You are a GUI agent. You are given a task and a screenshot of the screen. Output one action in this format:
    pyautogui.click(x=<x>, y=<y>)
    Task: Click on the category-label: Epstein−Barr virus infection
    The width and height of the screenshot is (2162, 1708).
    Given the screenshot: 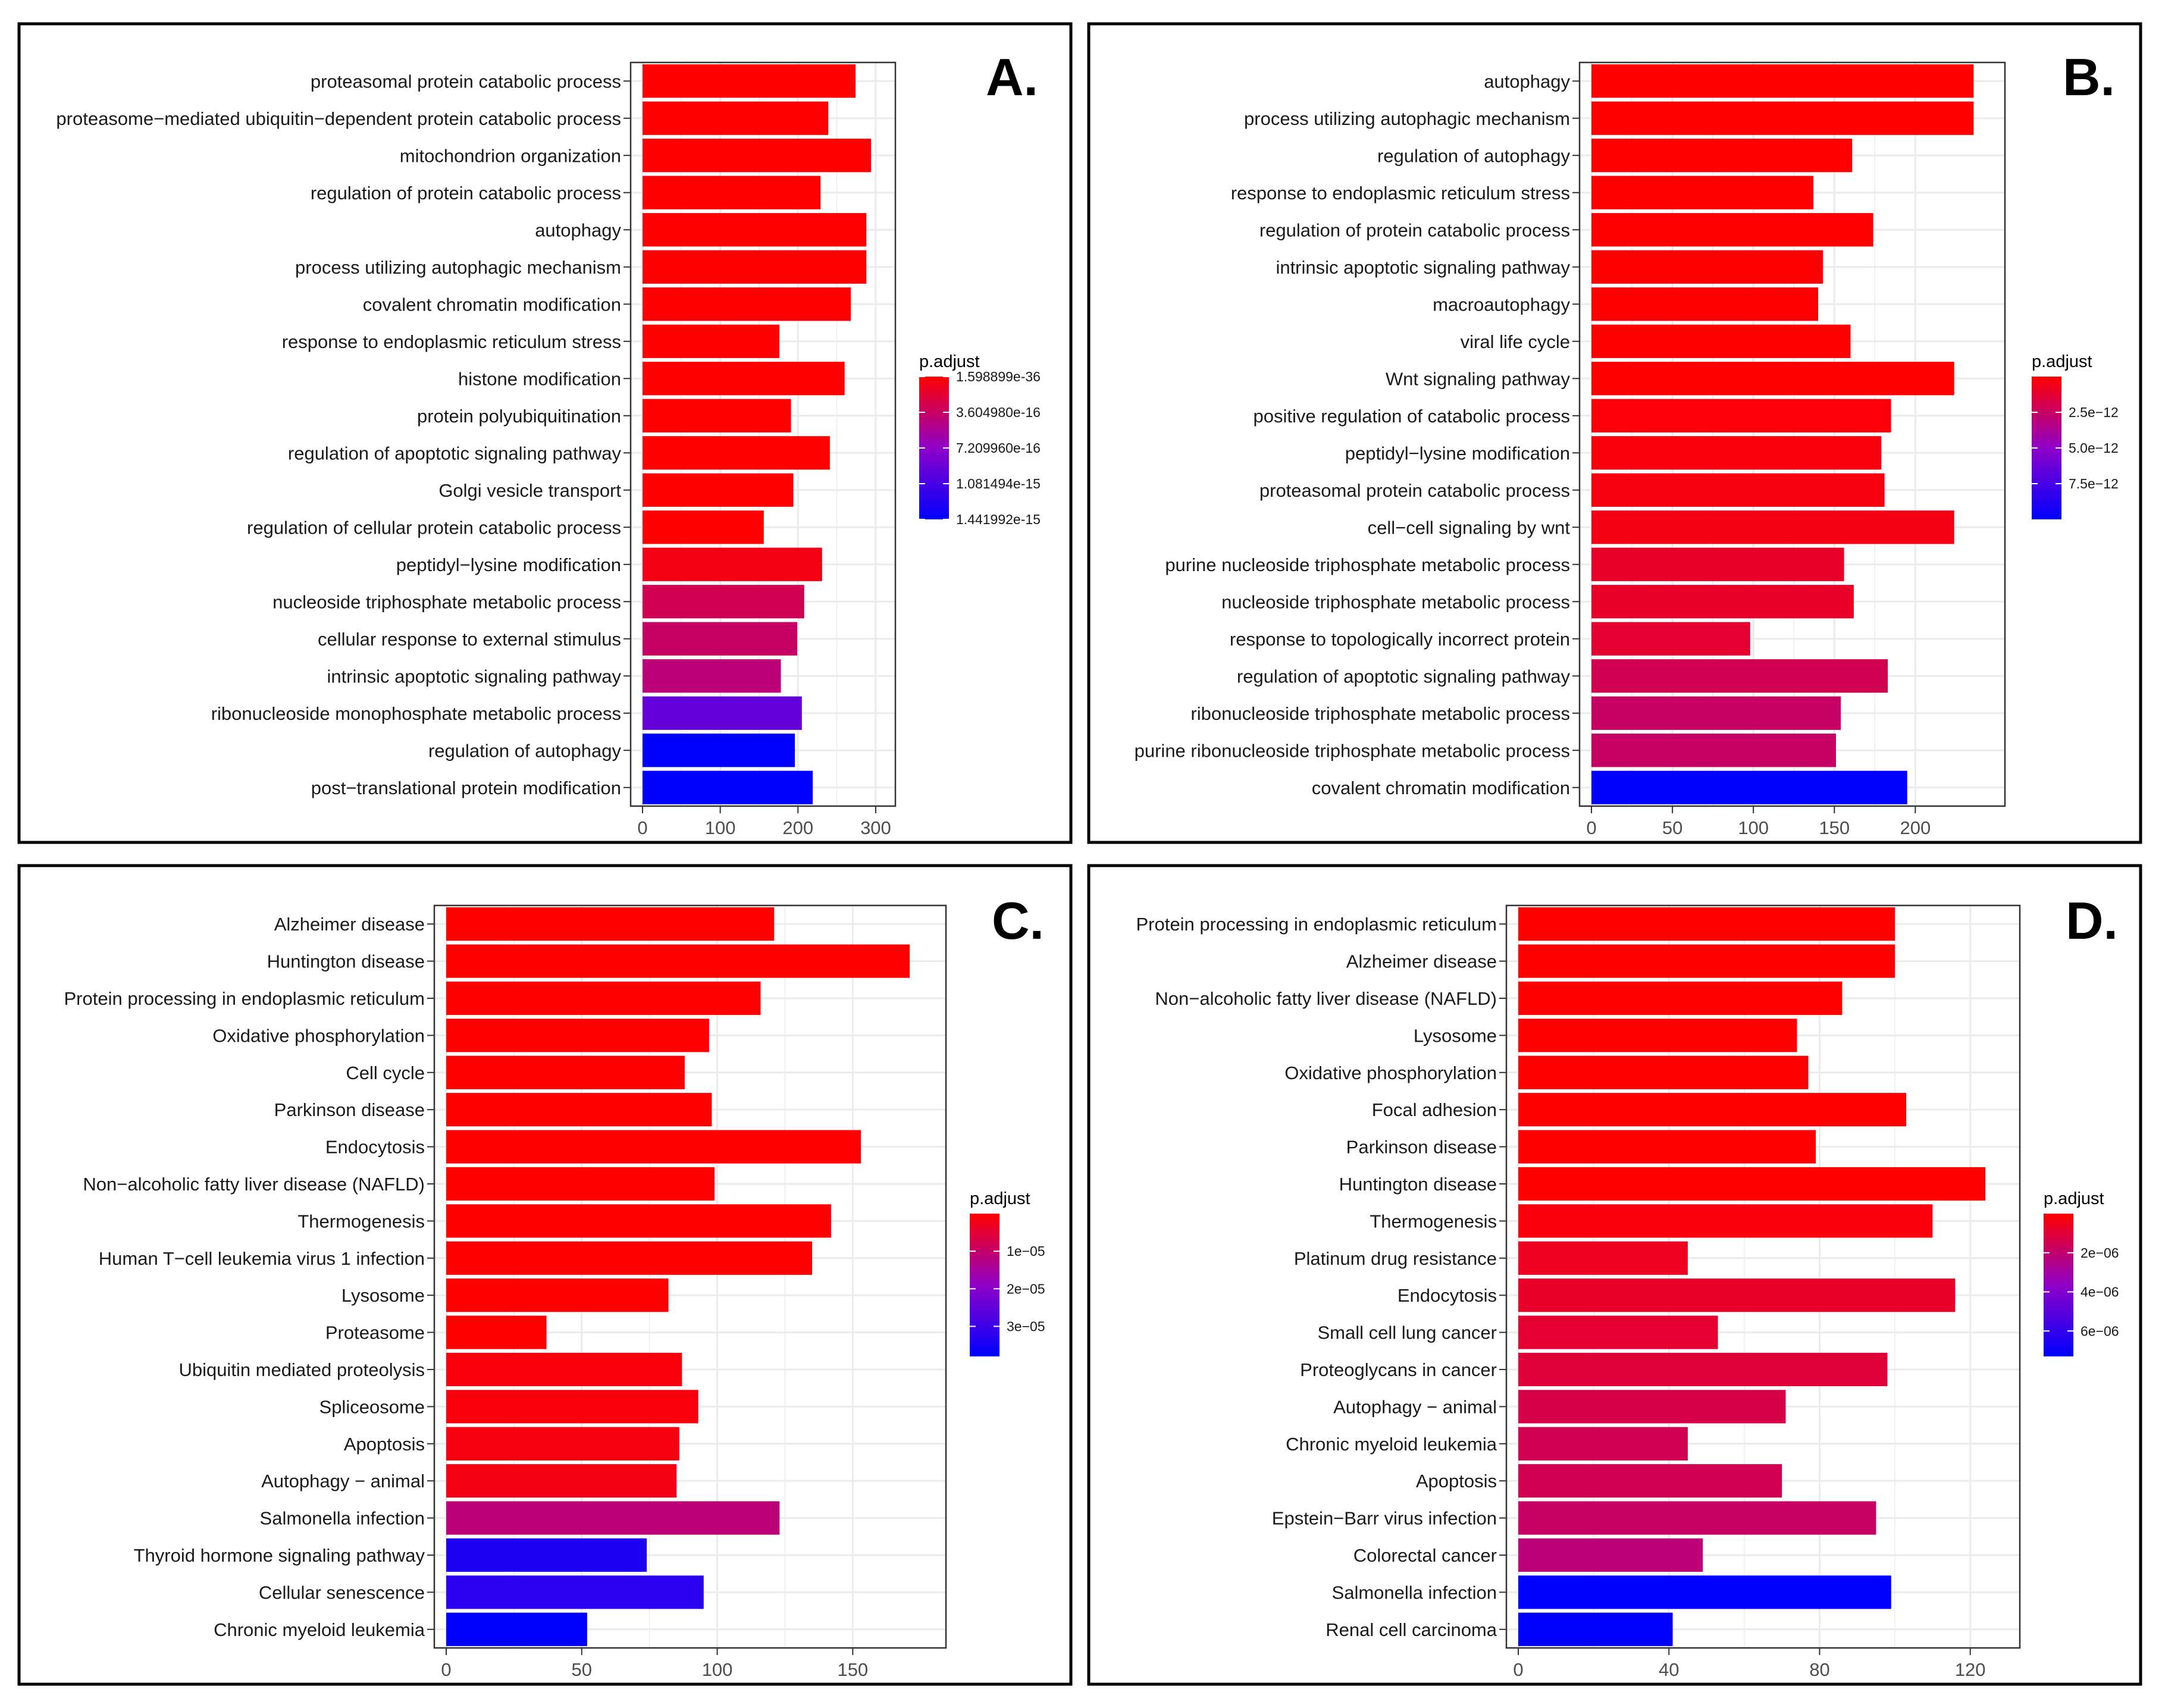 What is the action you would take?
    pyautogui.click(x=1384, y=1518)
    